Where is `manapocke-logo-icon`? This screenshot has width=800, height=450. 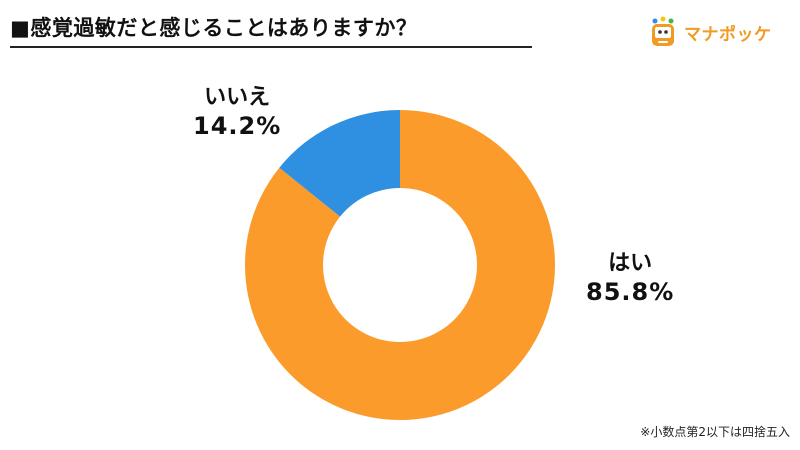
manapocke-logo-icon is located at coordinates (663, 31).